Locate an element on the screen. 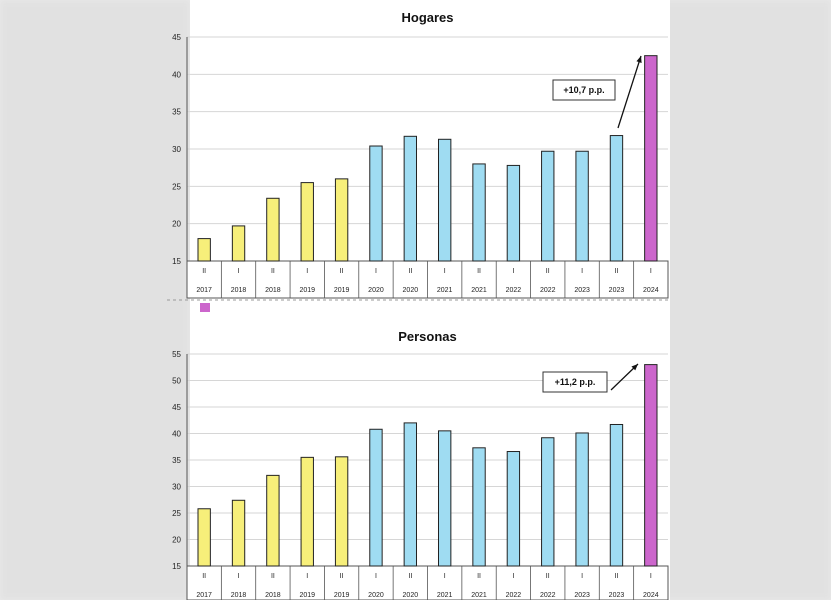 This screenshot has width=831, height=600. hogares-bar-2020-I is located at coordinates (376, 203).